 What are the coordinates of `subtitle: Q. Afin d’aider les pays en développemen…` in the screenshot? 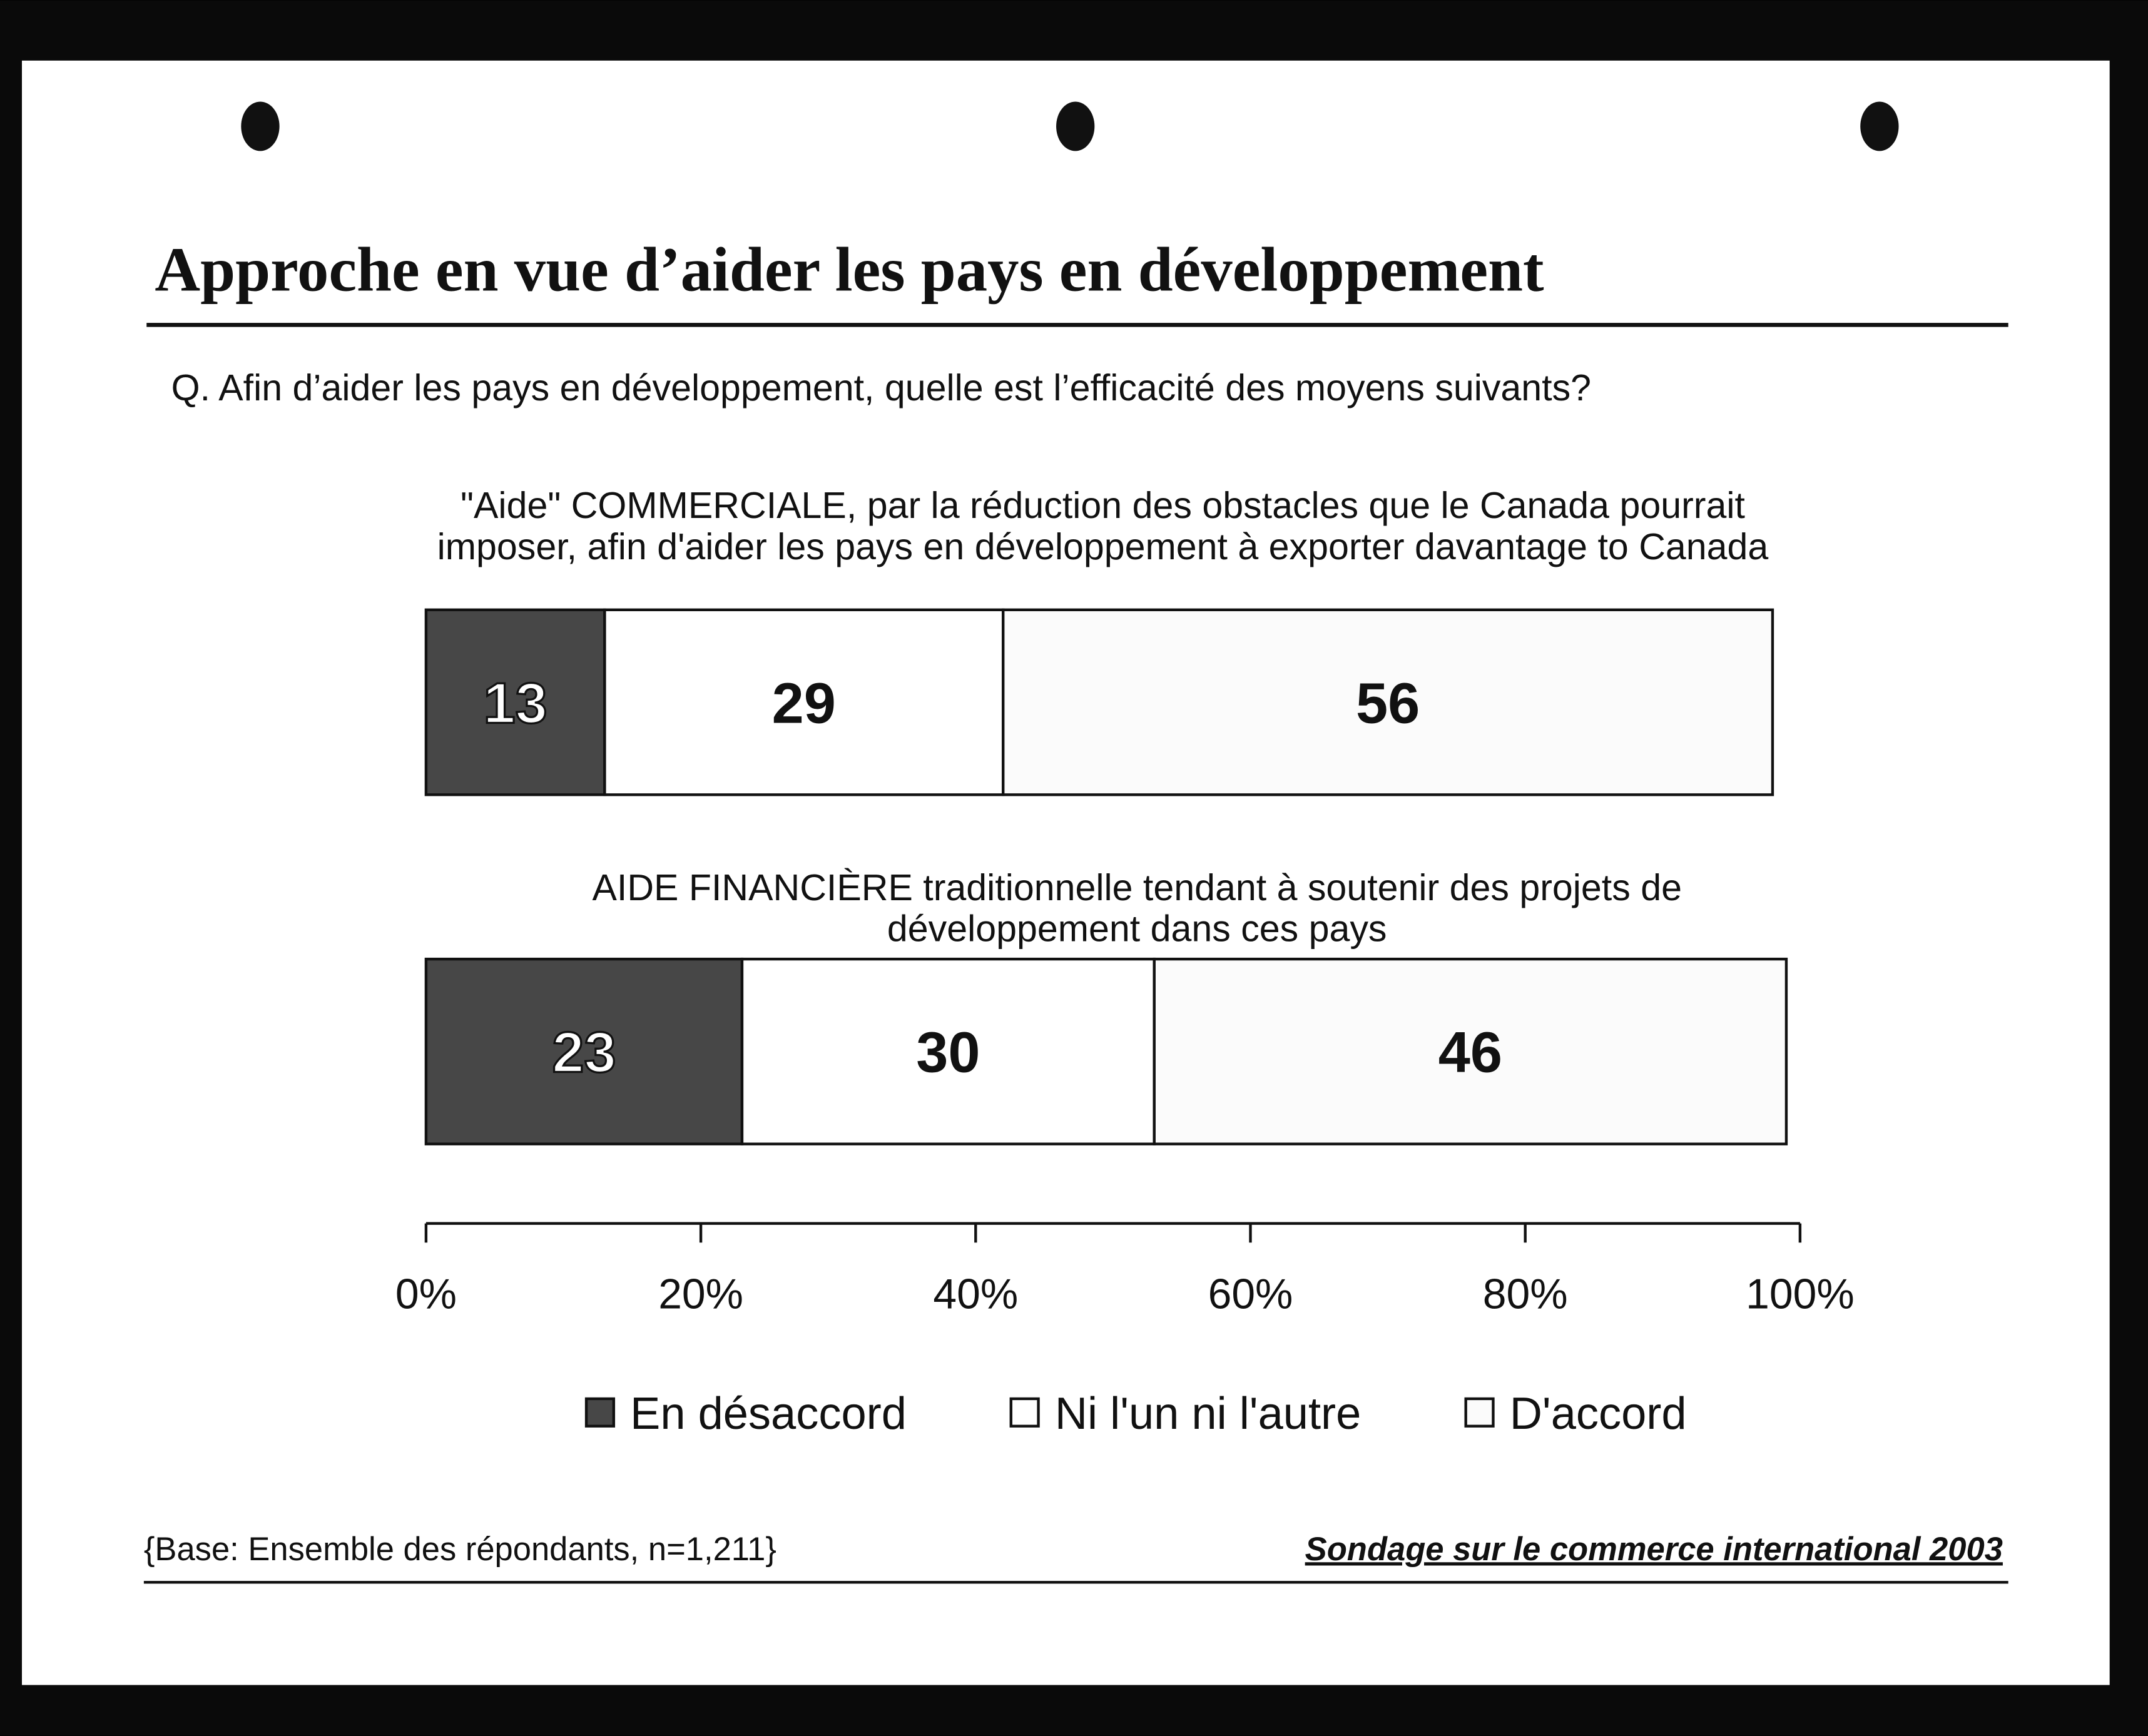 It's located at (881, 388).